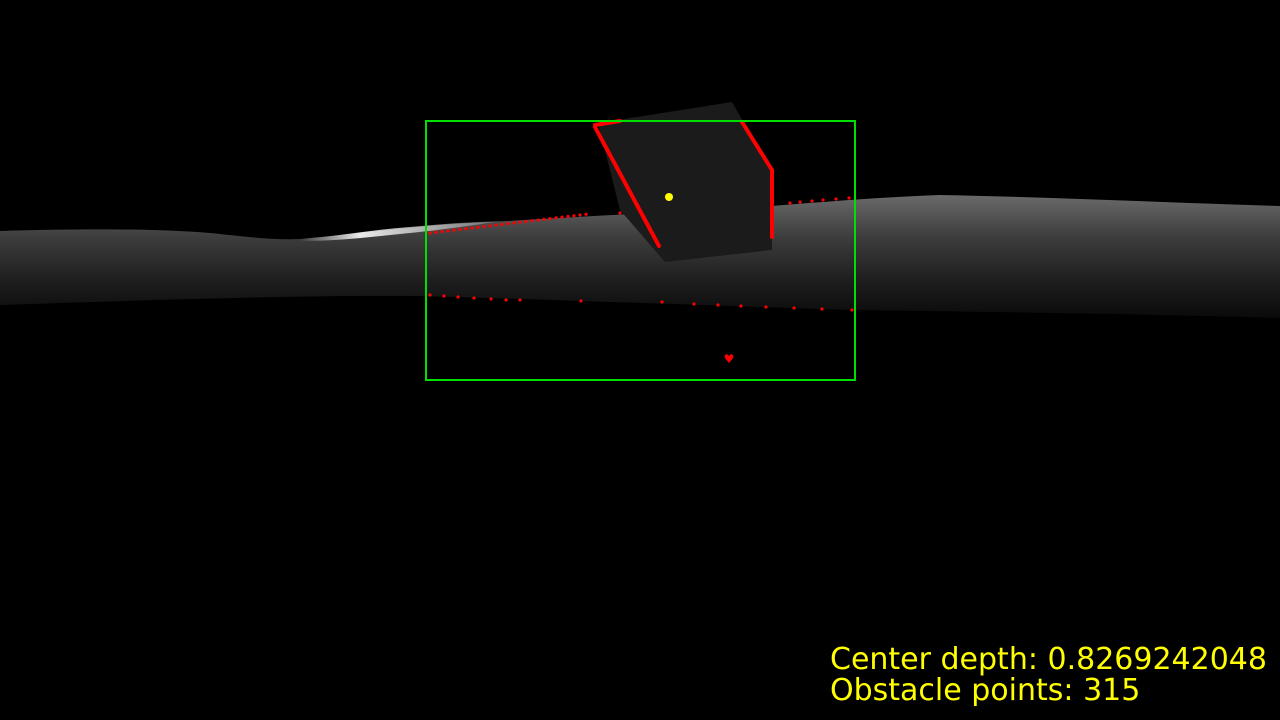  I want to click on center-depth-readout: Center depth: 0.8269242048, so click(1055, 659).